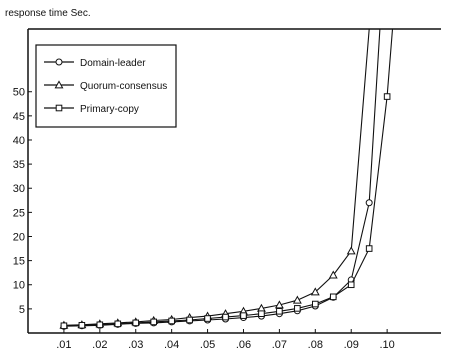  What do you see at coordinates (22, 201) in the screenshot?
I see `y-axis-ticks: 5 10 15 20 25 30 35 40 45 50` at bounding box center [22, 201].